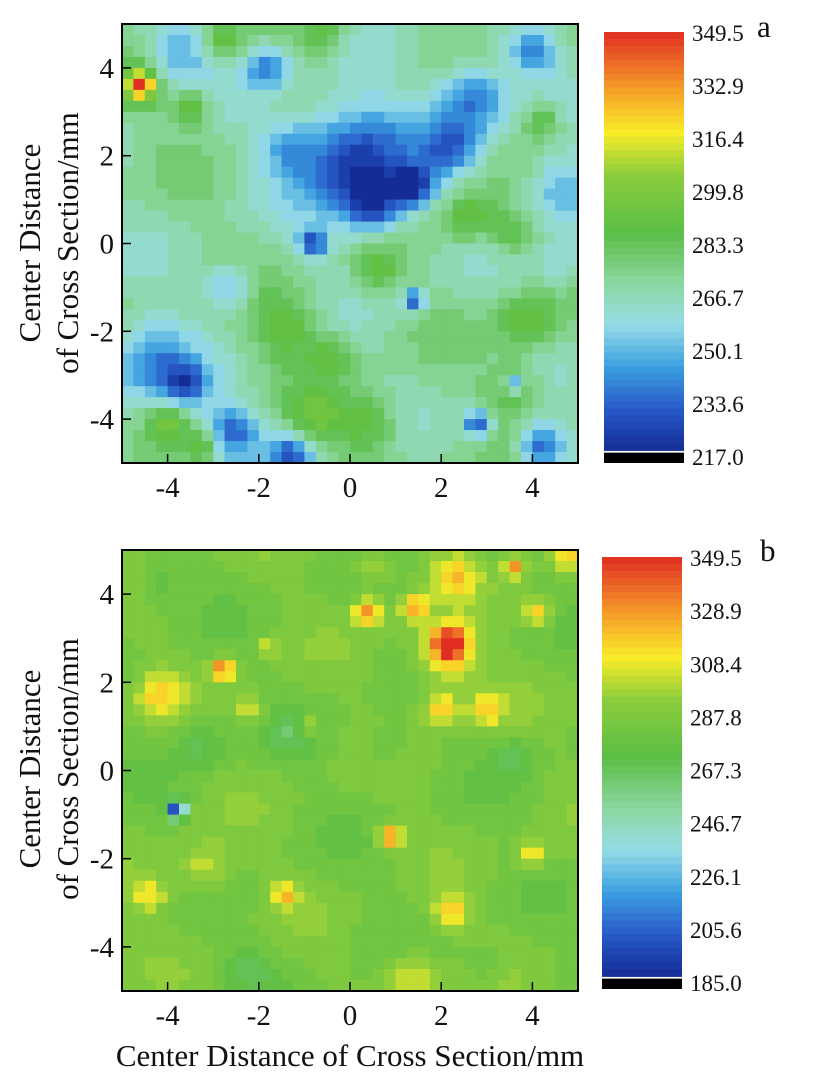 The image size is (816, 1086). What do you see at coordinates (29, 243) in the screenshot?
I see `y-axis-label-line1: Center Distance` at bounding box center [29, 243].